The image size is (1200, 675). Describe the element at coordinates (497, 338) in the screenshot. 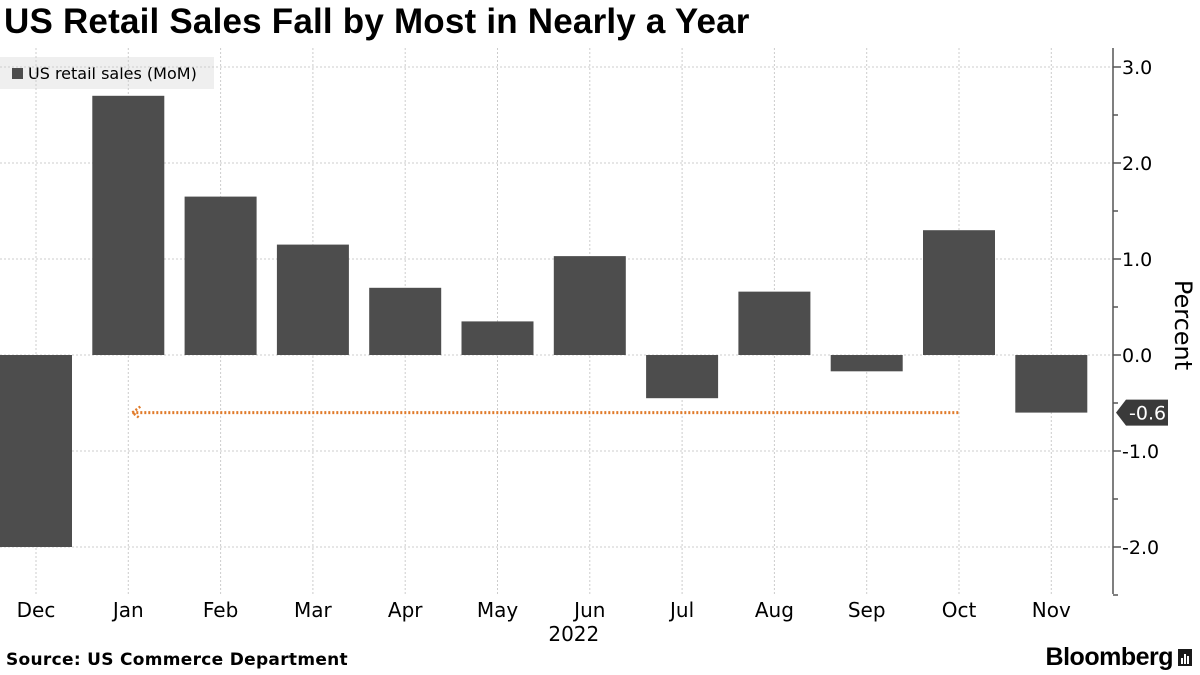

I see `bar-may` at that location.